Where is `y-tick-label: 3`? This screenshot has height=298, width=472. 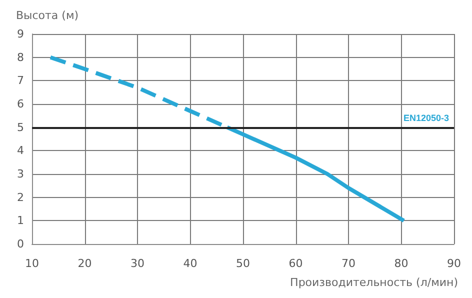 y-tick-label: 3 is located at coordinates (20, 174).